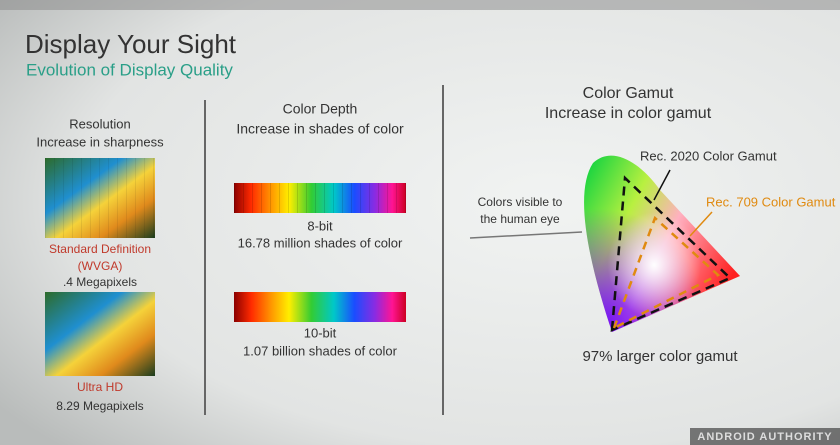 The height and width of the screenshot is (445, 840). I want to click on watermark-bg, so click(765, 436).